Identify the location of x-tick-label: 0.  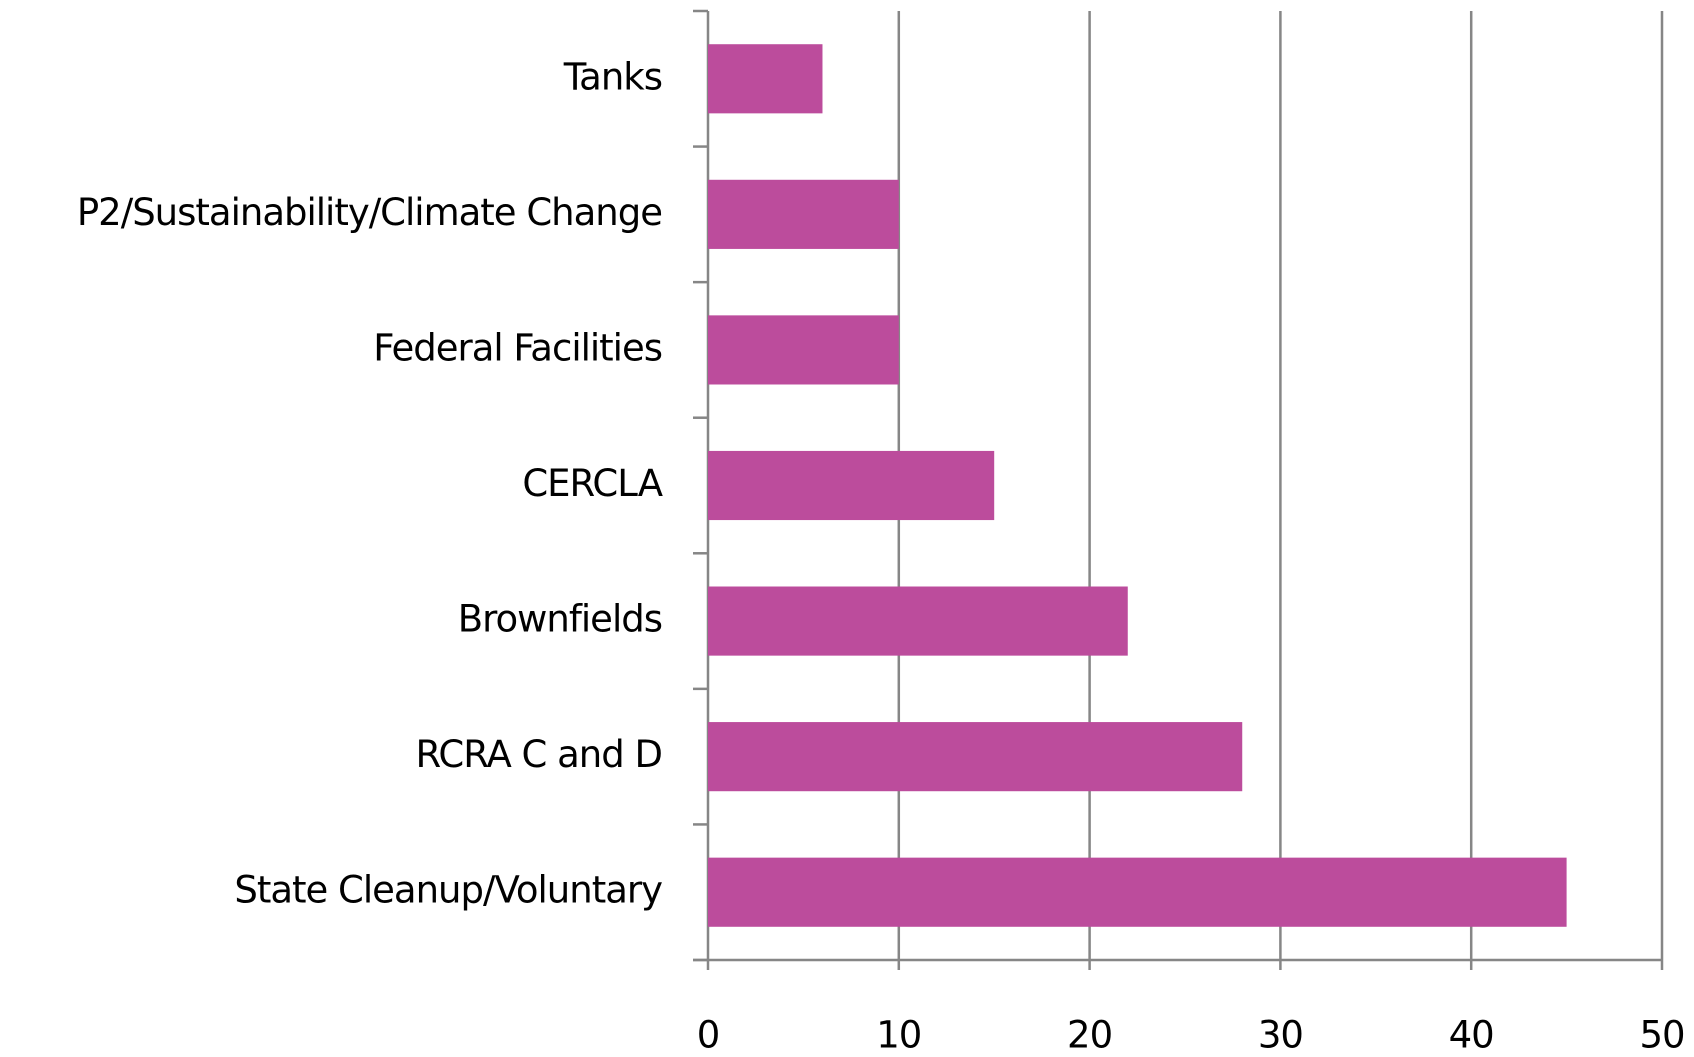
(708, 1034).